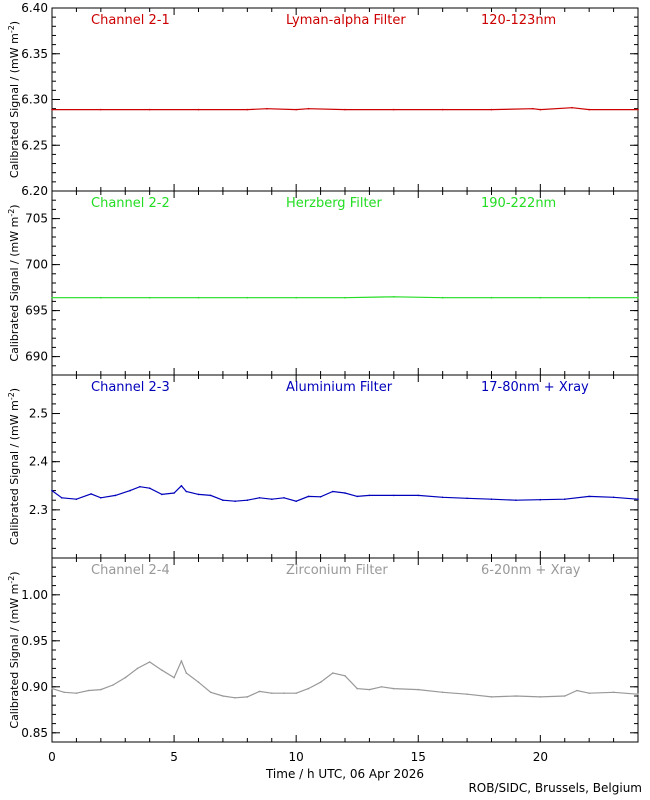 The width and height of the screenshot is (650, 800). I want to click on y-tick-label: 695, so click(36, 311).